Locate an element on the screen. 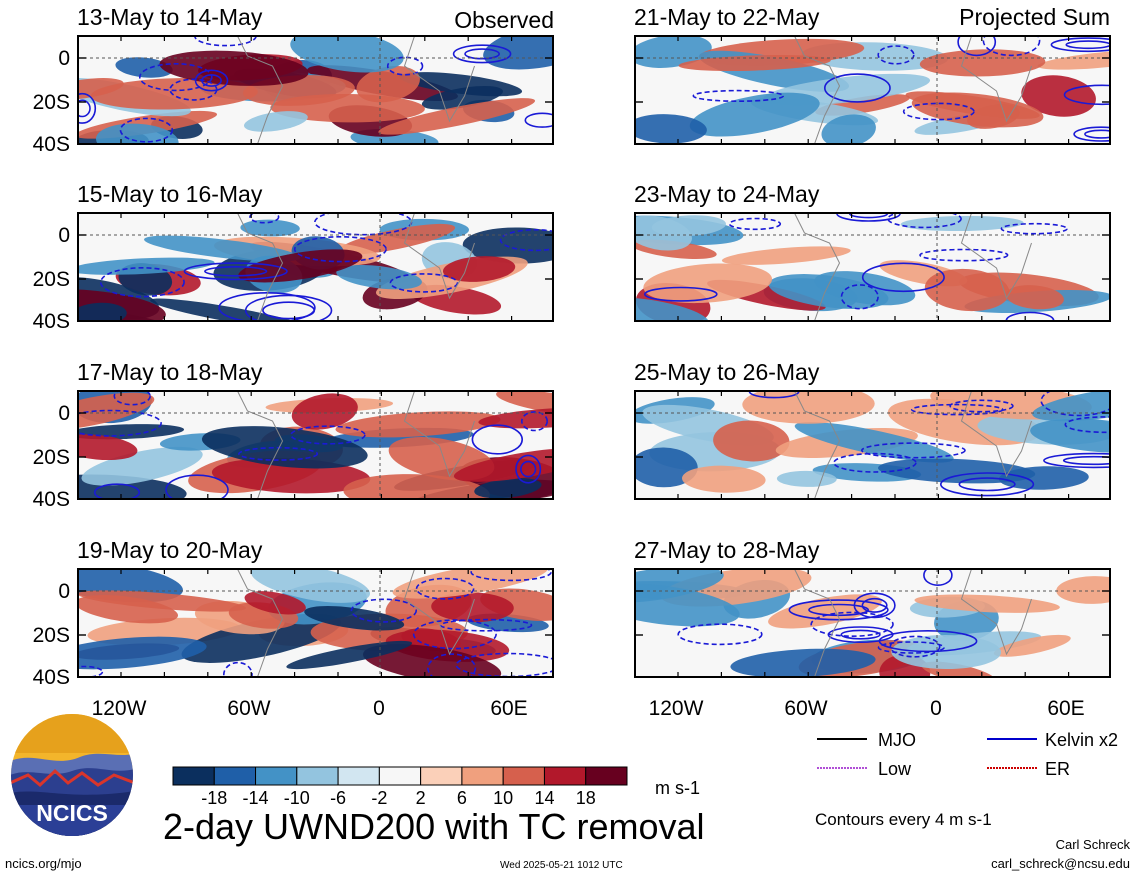 The width and height of the screenshot is (1135, 879). panel-title-3: 17-May to 18-May is located at coordinates (170, 372).